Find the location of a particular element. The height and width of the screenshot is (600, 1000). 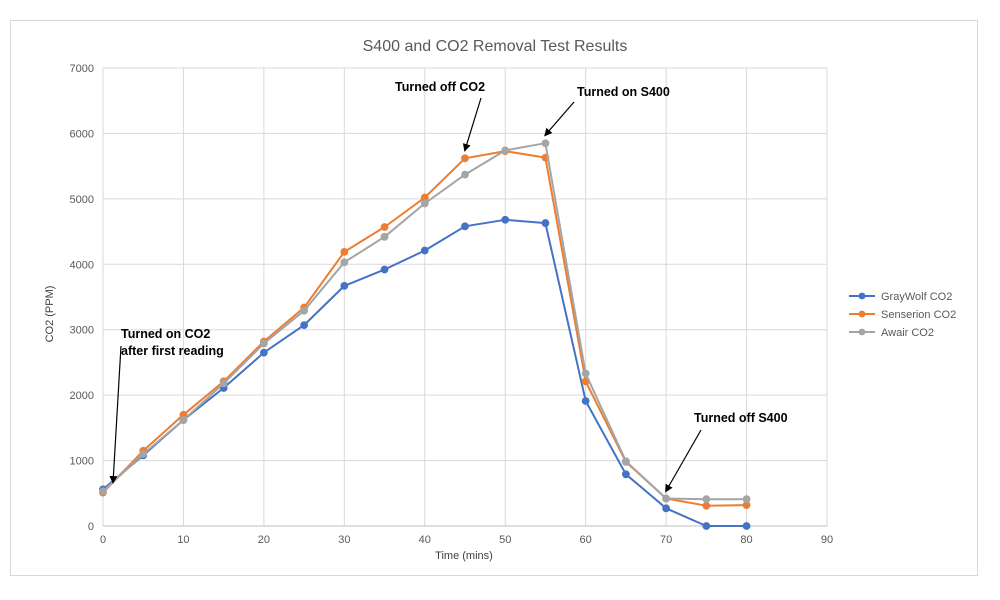

y-tick-label: 2000 is located at coordinates (82, 396).